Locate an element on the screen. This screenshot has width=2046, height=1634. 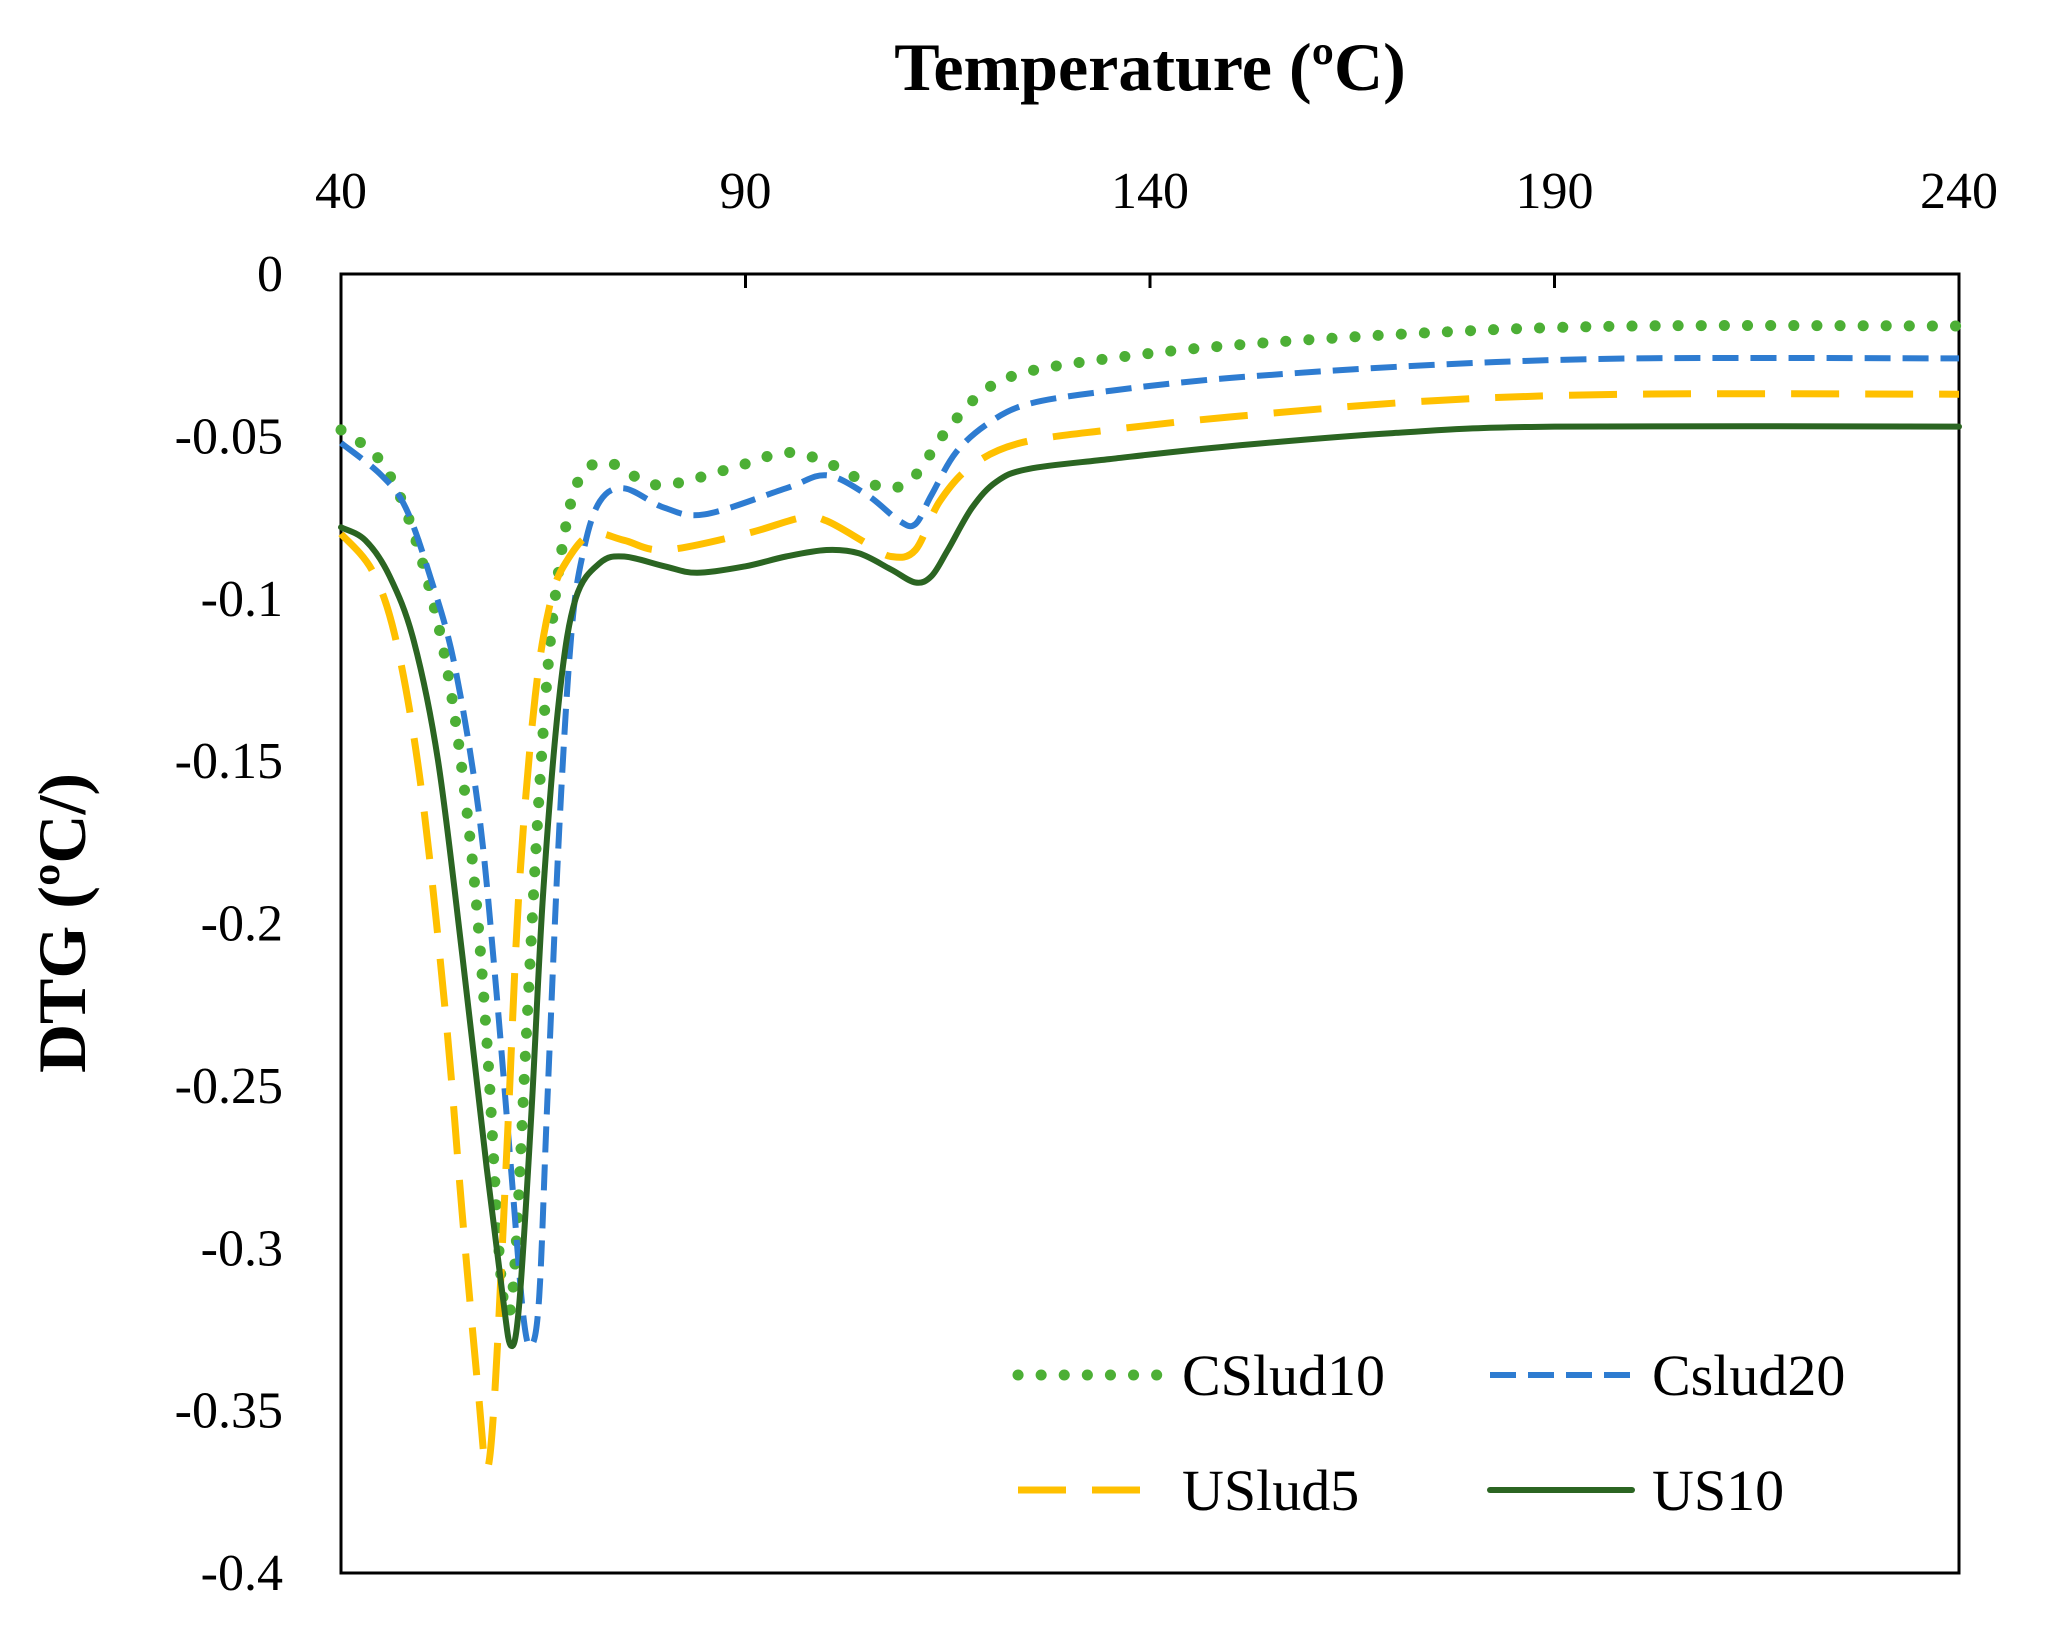
x-tick-label: 40 is located at coordinates (341, 191).